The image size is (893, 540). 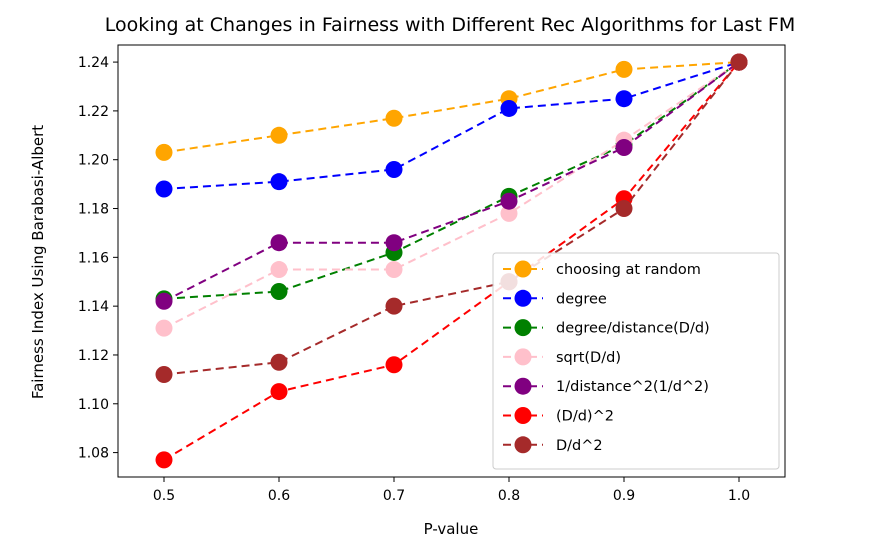 What do you see at coordinates (93, 210) in the screenshot?
I see `y-tick-label: 1.18` at bounding box center [93, 210].